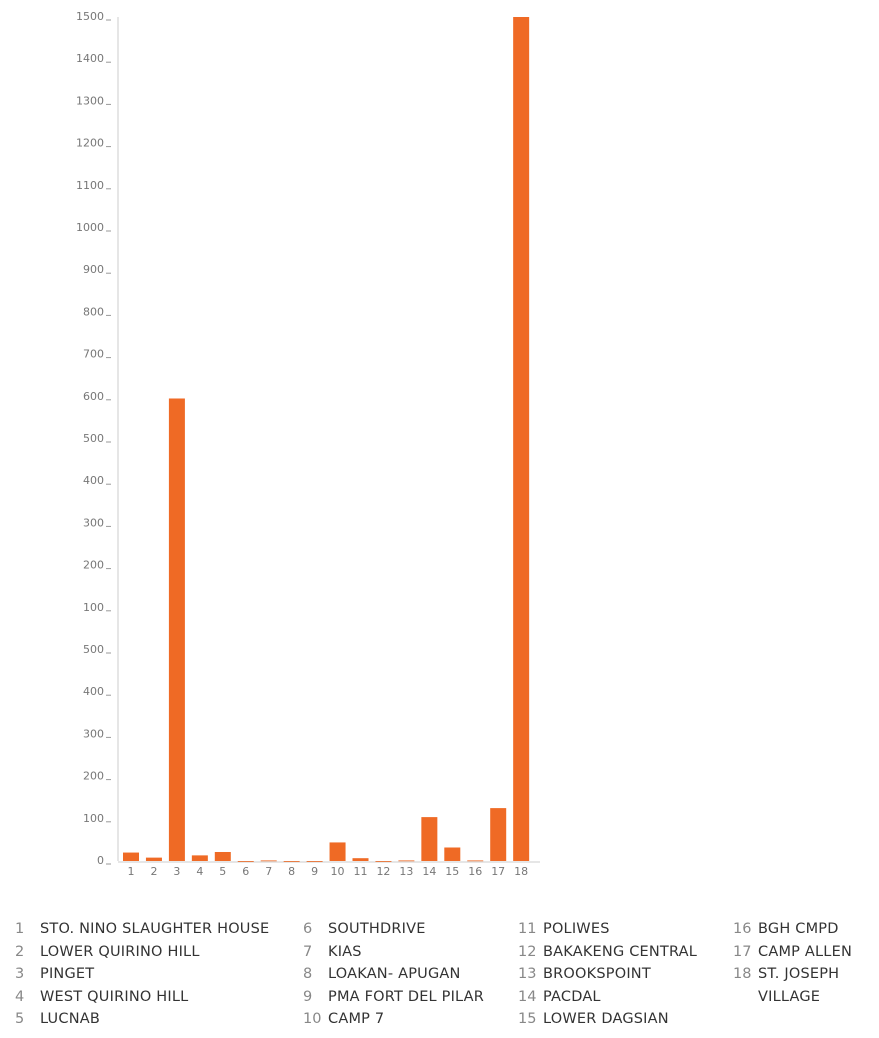 This screenshot has width=879, height=1038. I want to click on legend-label: KIAS, so click(345, 951).